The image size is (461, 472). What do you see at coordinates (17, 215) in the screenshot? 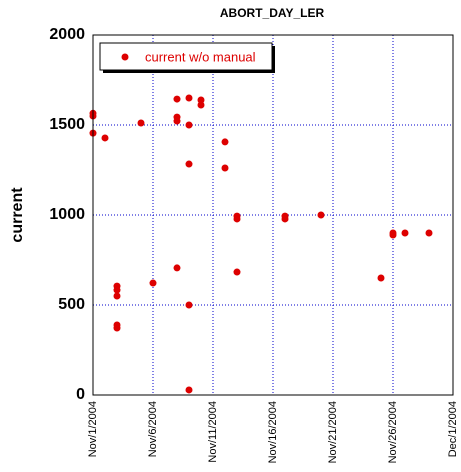
I see `y-axis-label: current` at bounding box center [17, 215].